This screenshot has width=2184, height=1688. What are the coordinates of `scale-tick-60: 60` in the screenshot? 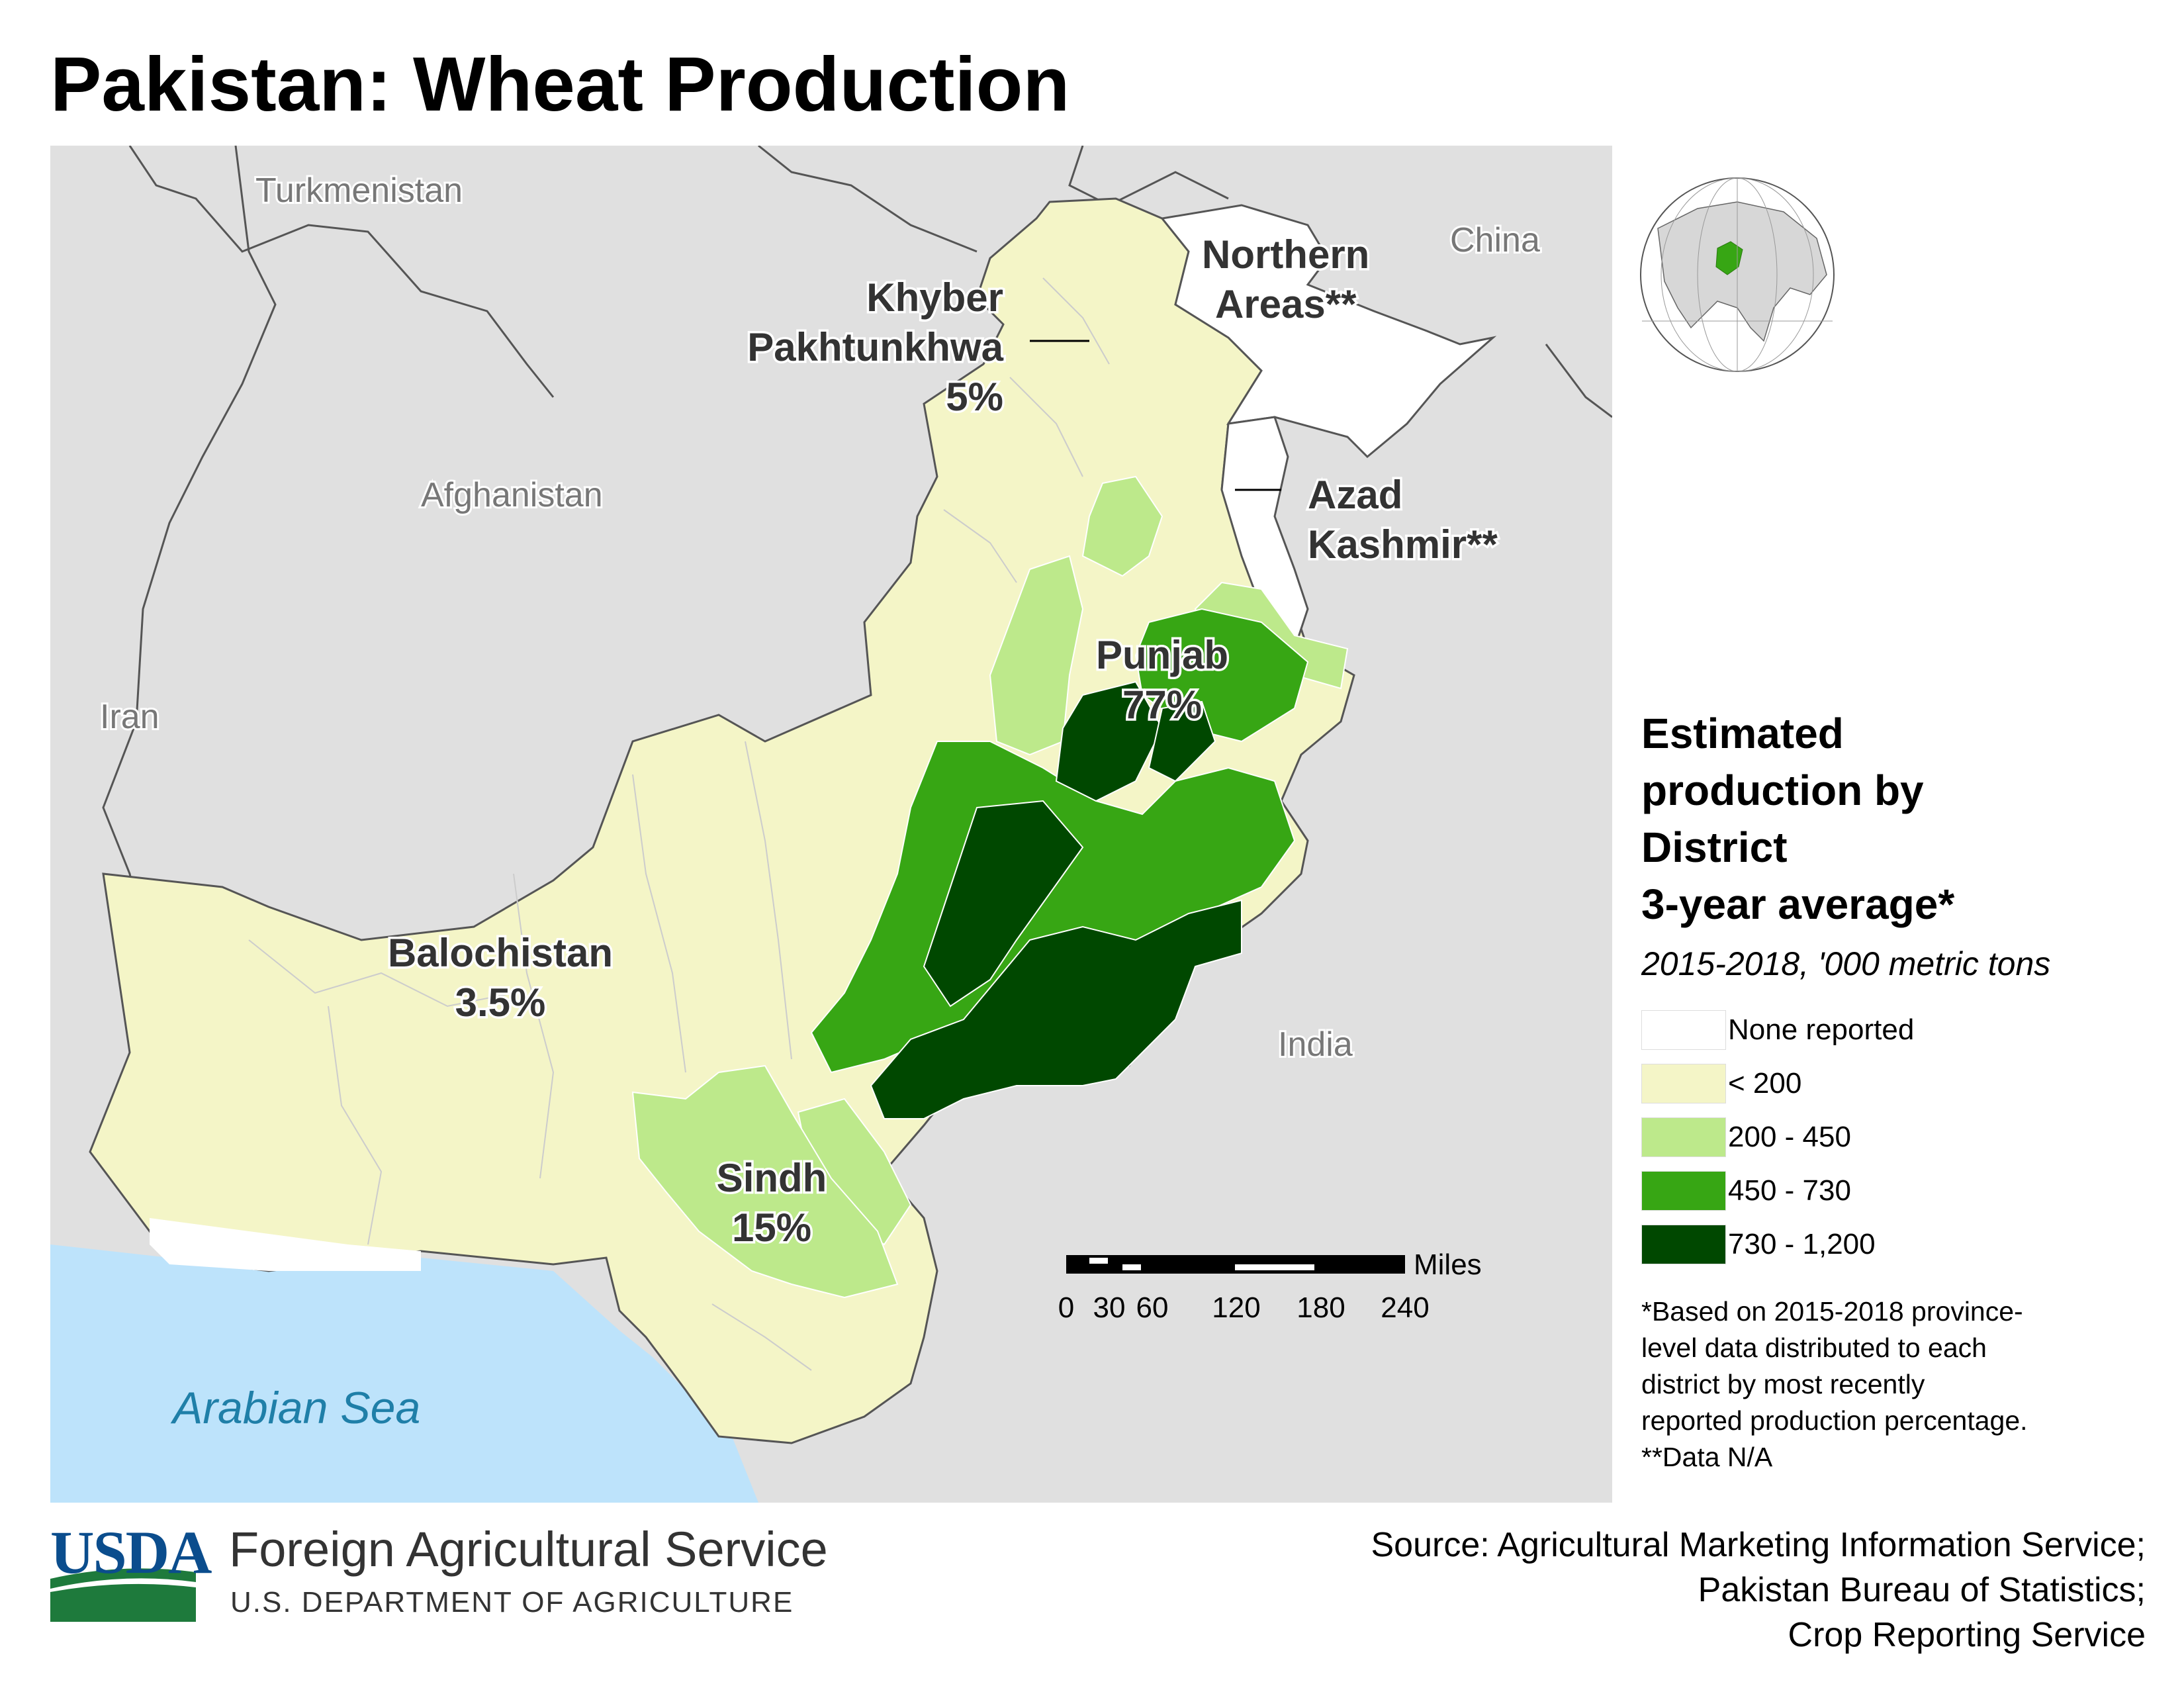 It's located at (1152, 1307).